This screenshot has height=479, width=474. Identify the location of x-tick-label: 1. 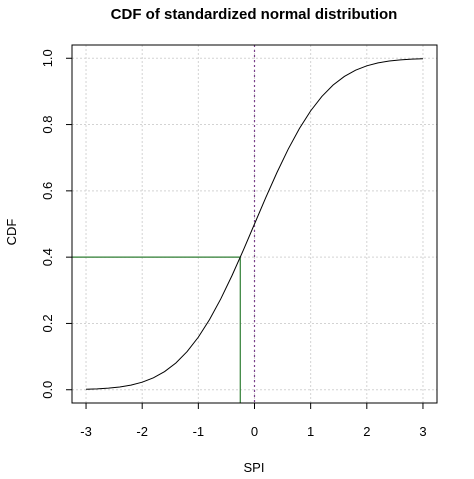
(310, 431).